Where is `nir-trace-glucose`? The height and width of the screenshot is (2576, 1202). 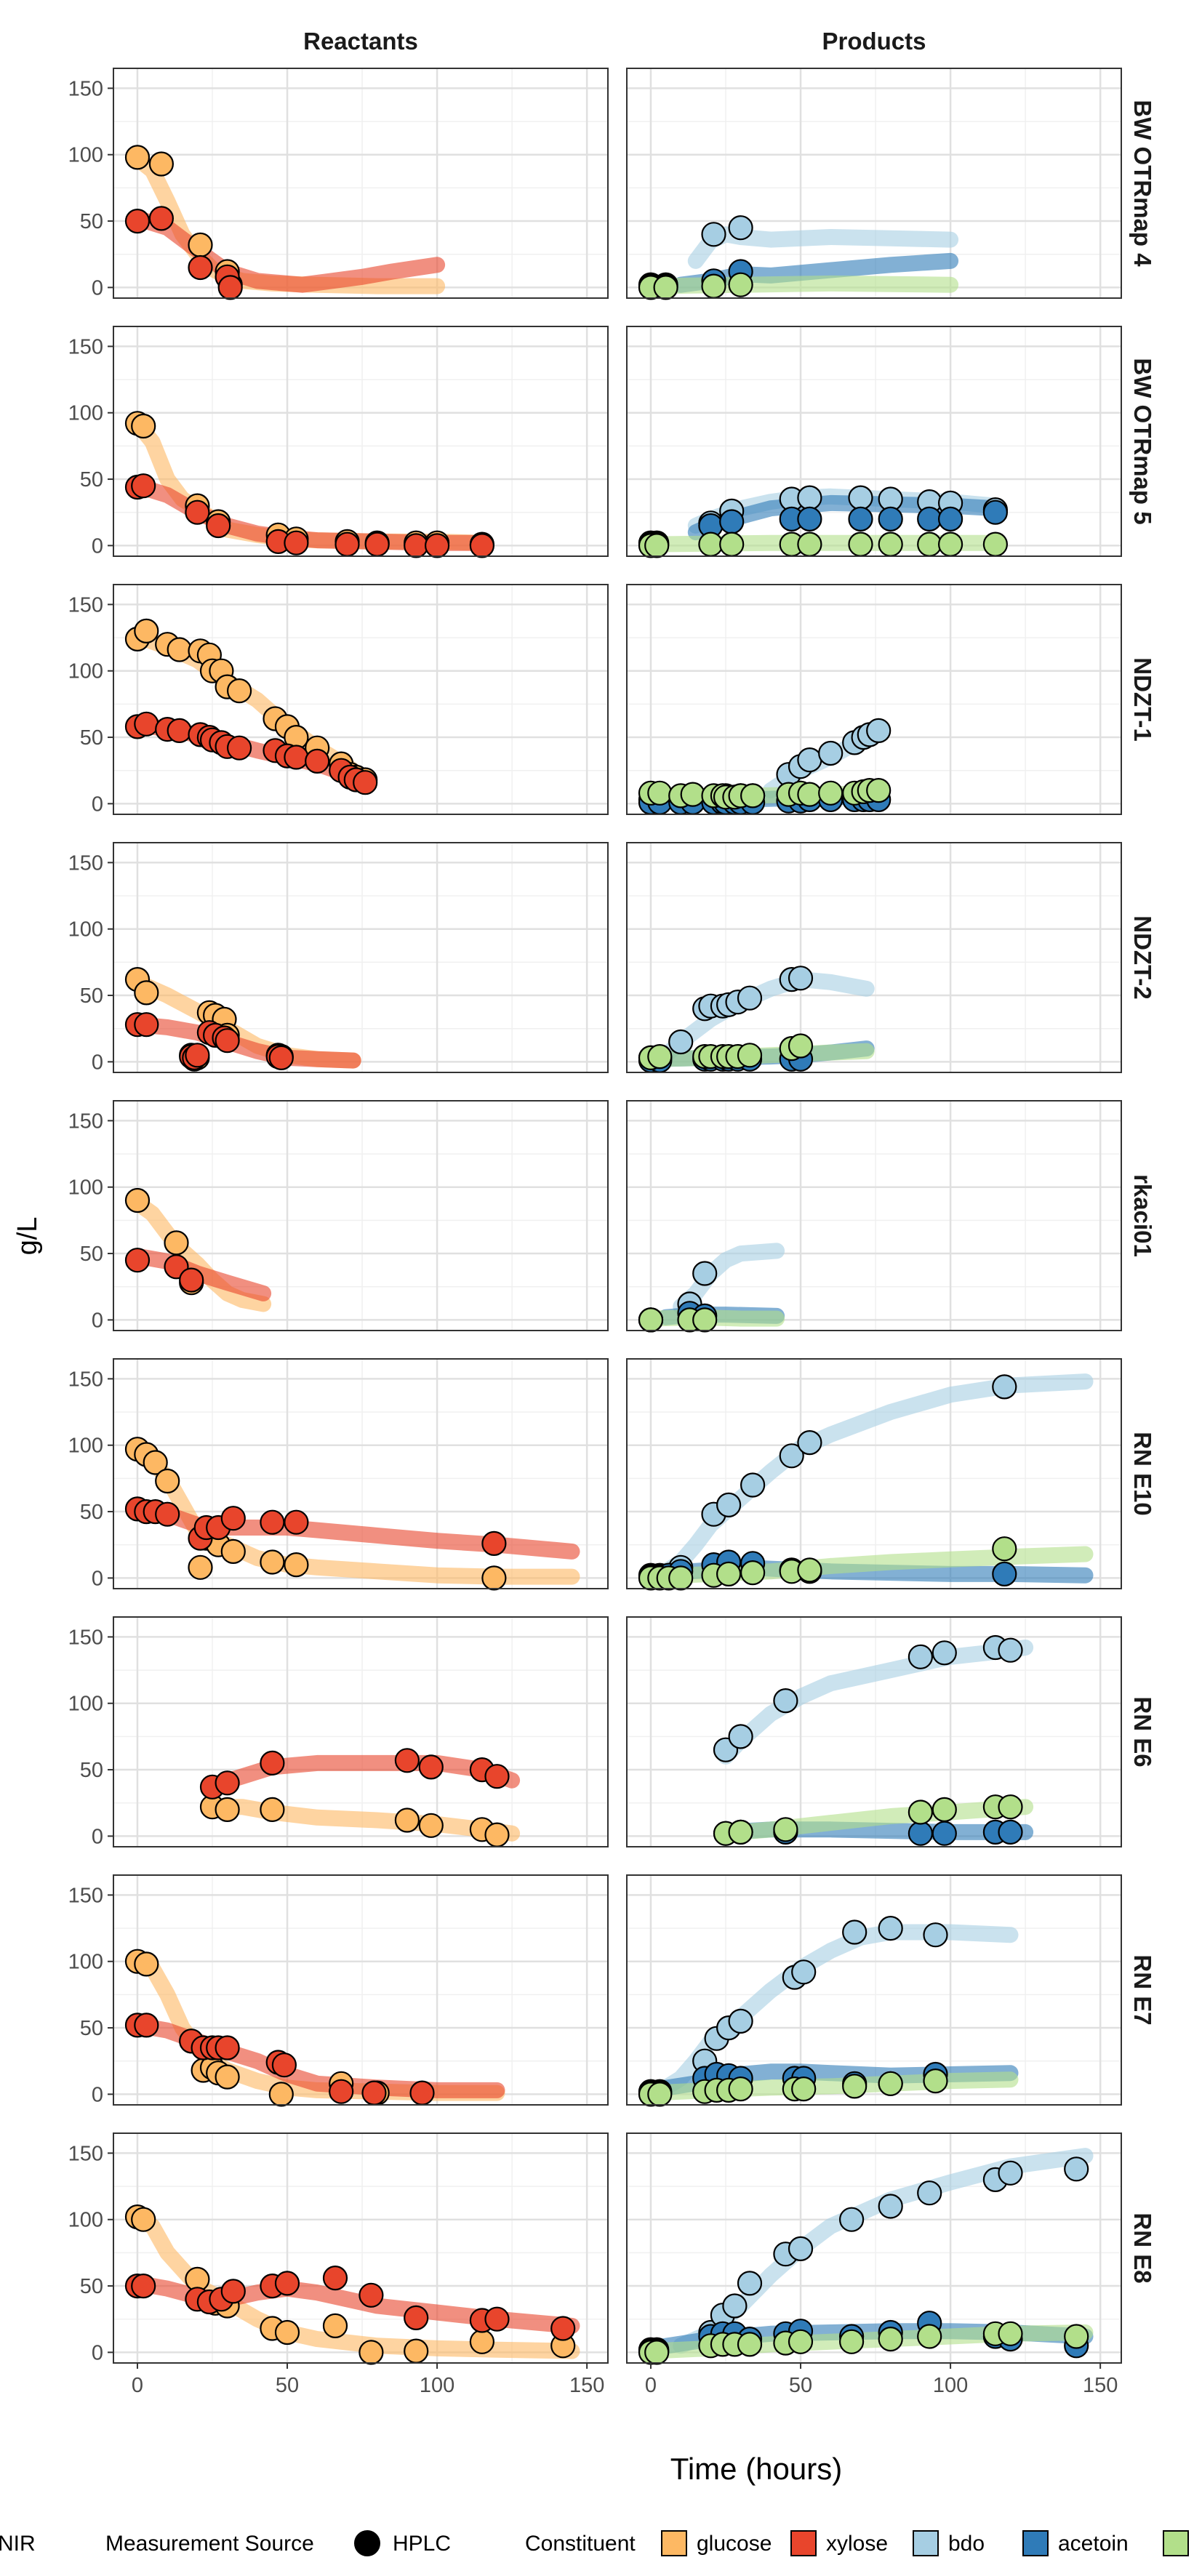
nir-trace-glucose is located at coordinates (201, 1253).